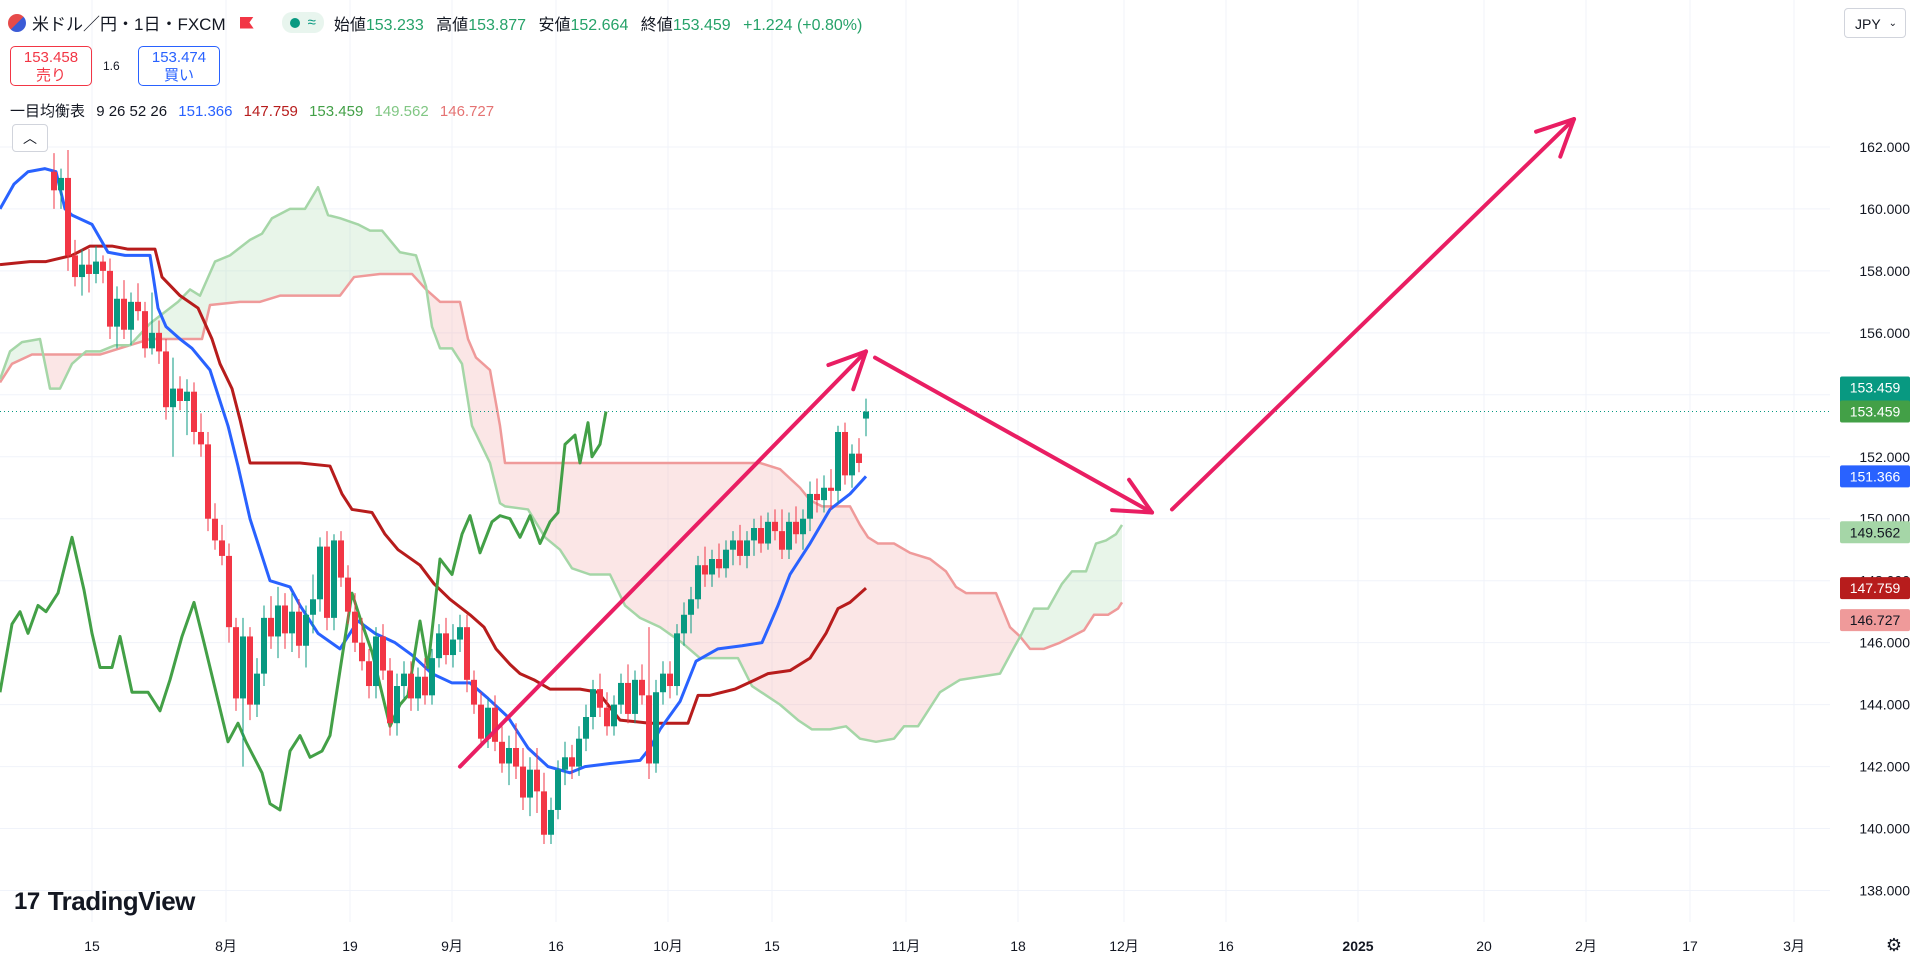  I want to click on chevron-up-icon: ︿, so click(30, 138).